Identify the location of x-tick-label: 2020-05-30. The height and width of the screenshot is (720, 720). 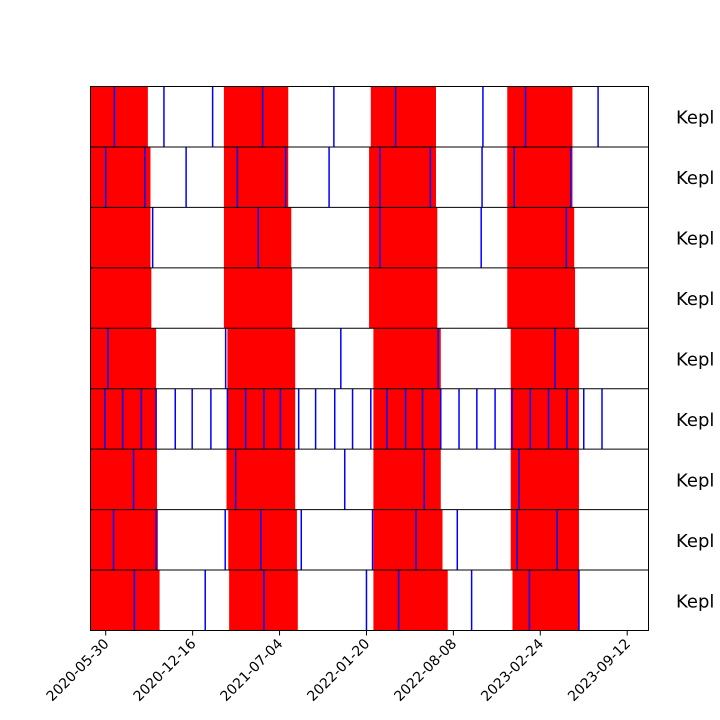
(78, 670).